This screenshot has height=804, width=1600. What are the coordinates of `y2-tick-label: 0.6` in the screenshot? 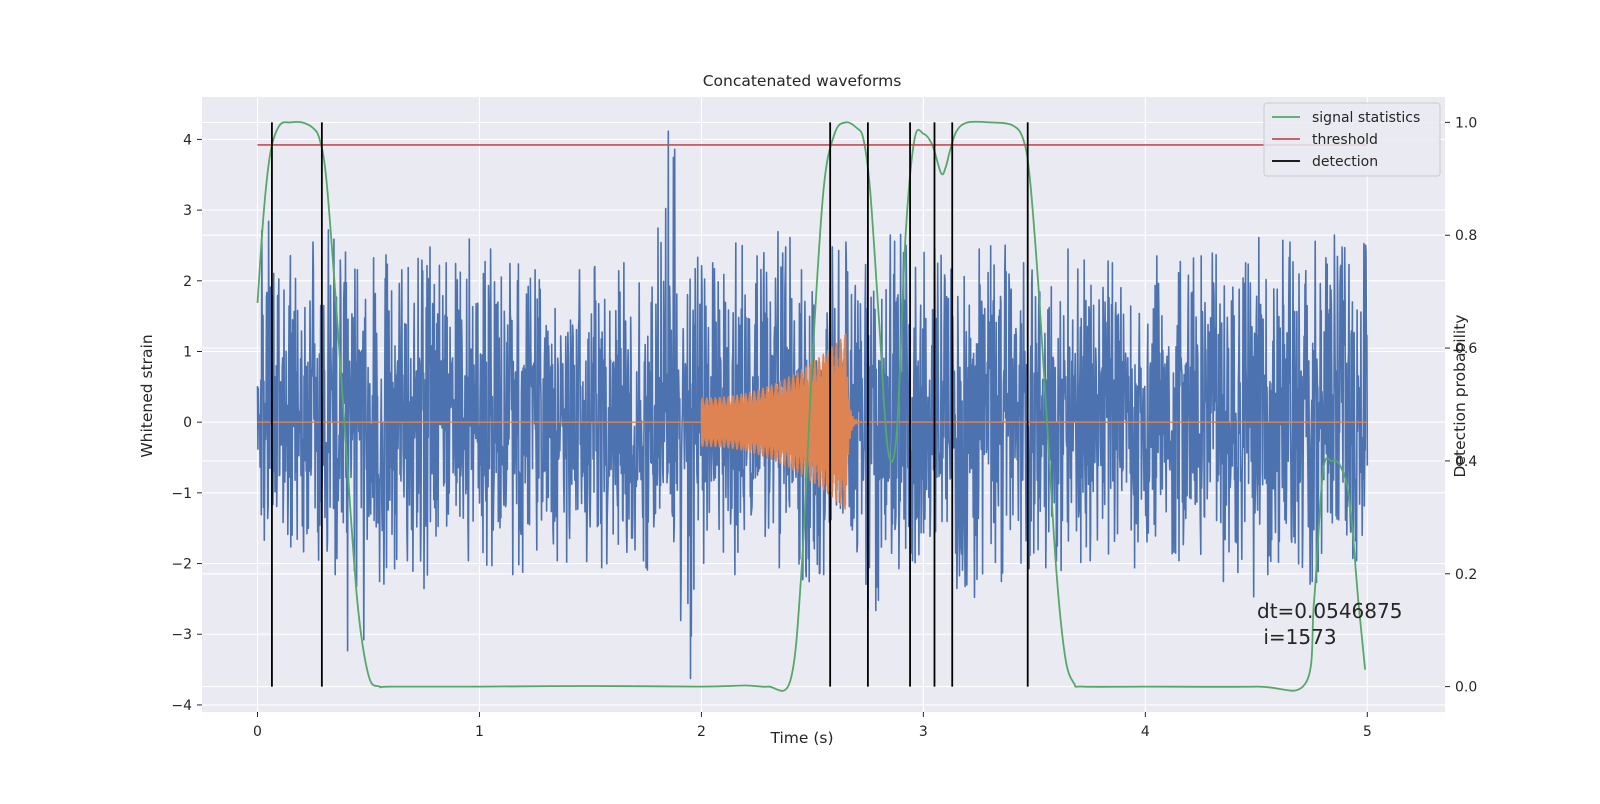 It's located at (1466, 349).